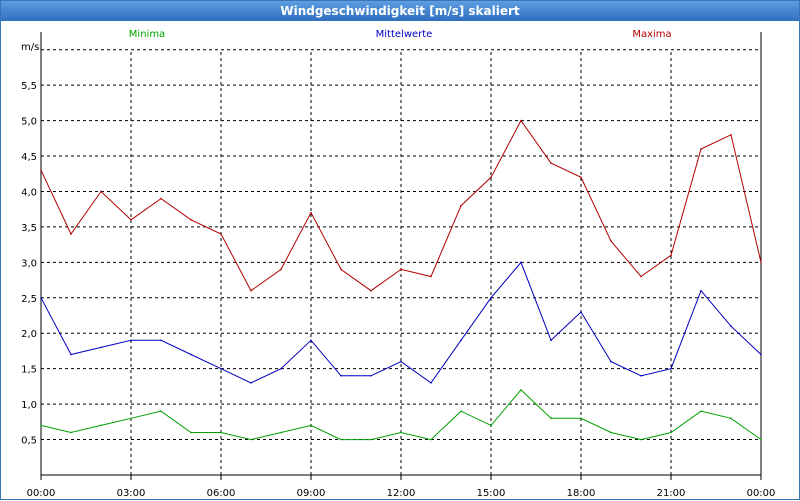 The image size is (800, 501). Describe the element at coordinates (651, 34) in the screenshot. I see `legend-entry-maxima: Maxima` at that location.